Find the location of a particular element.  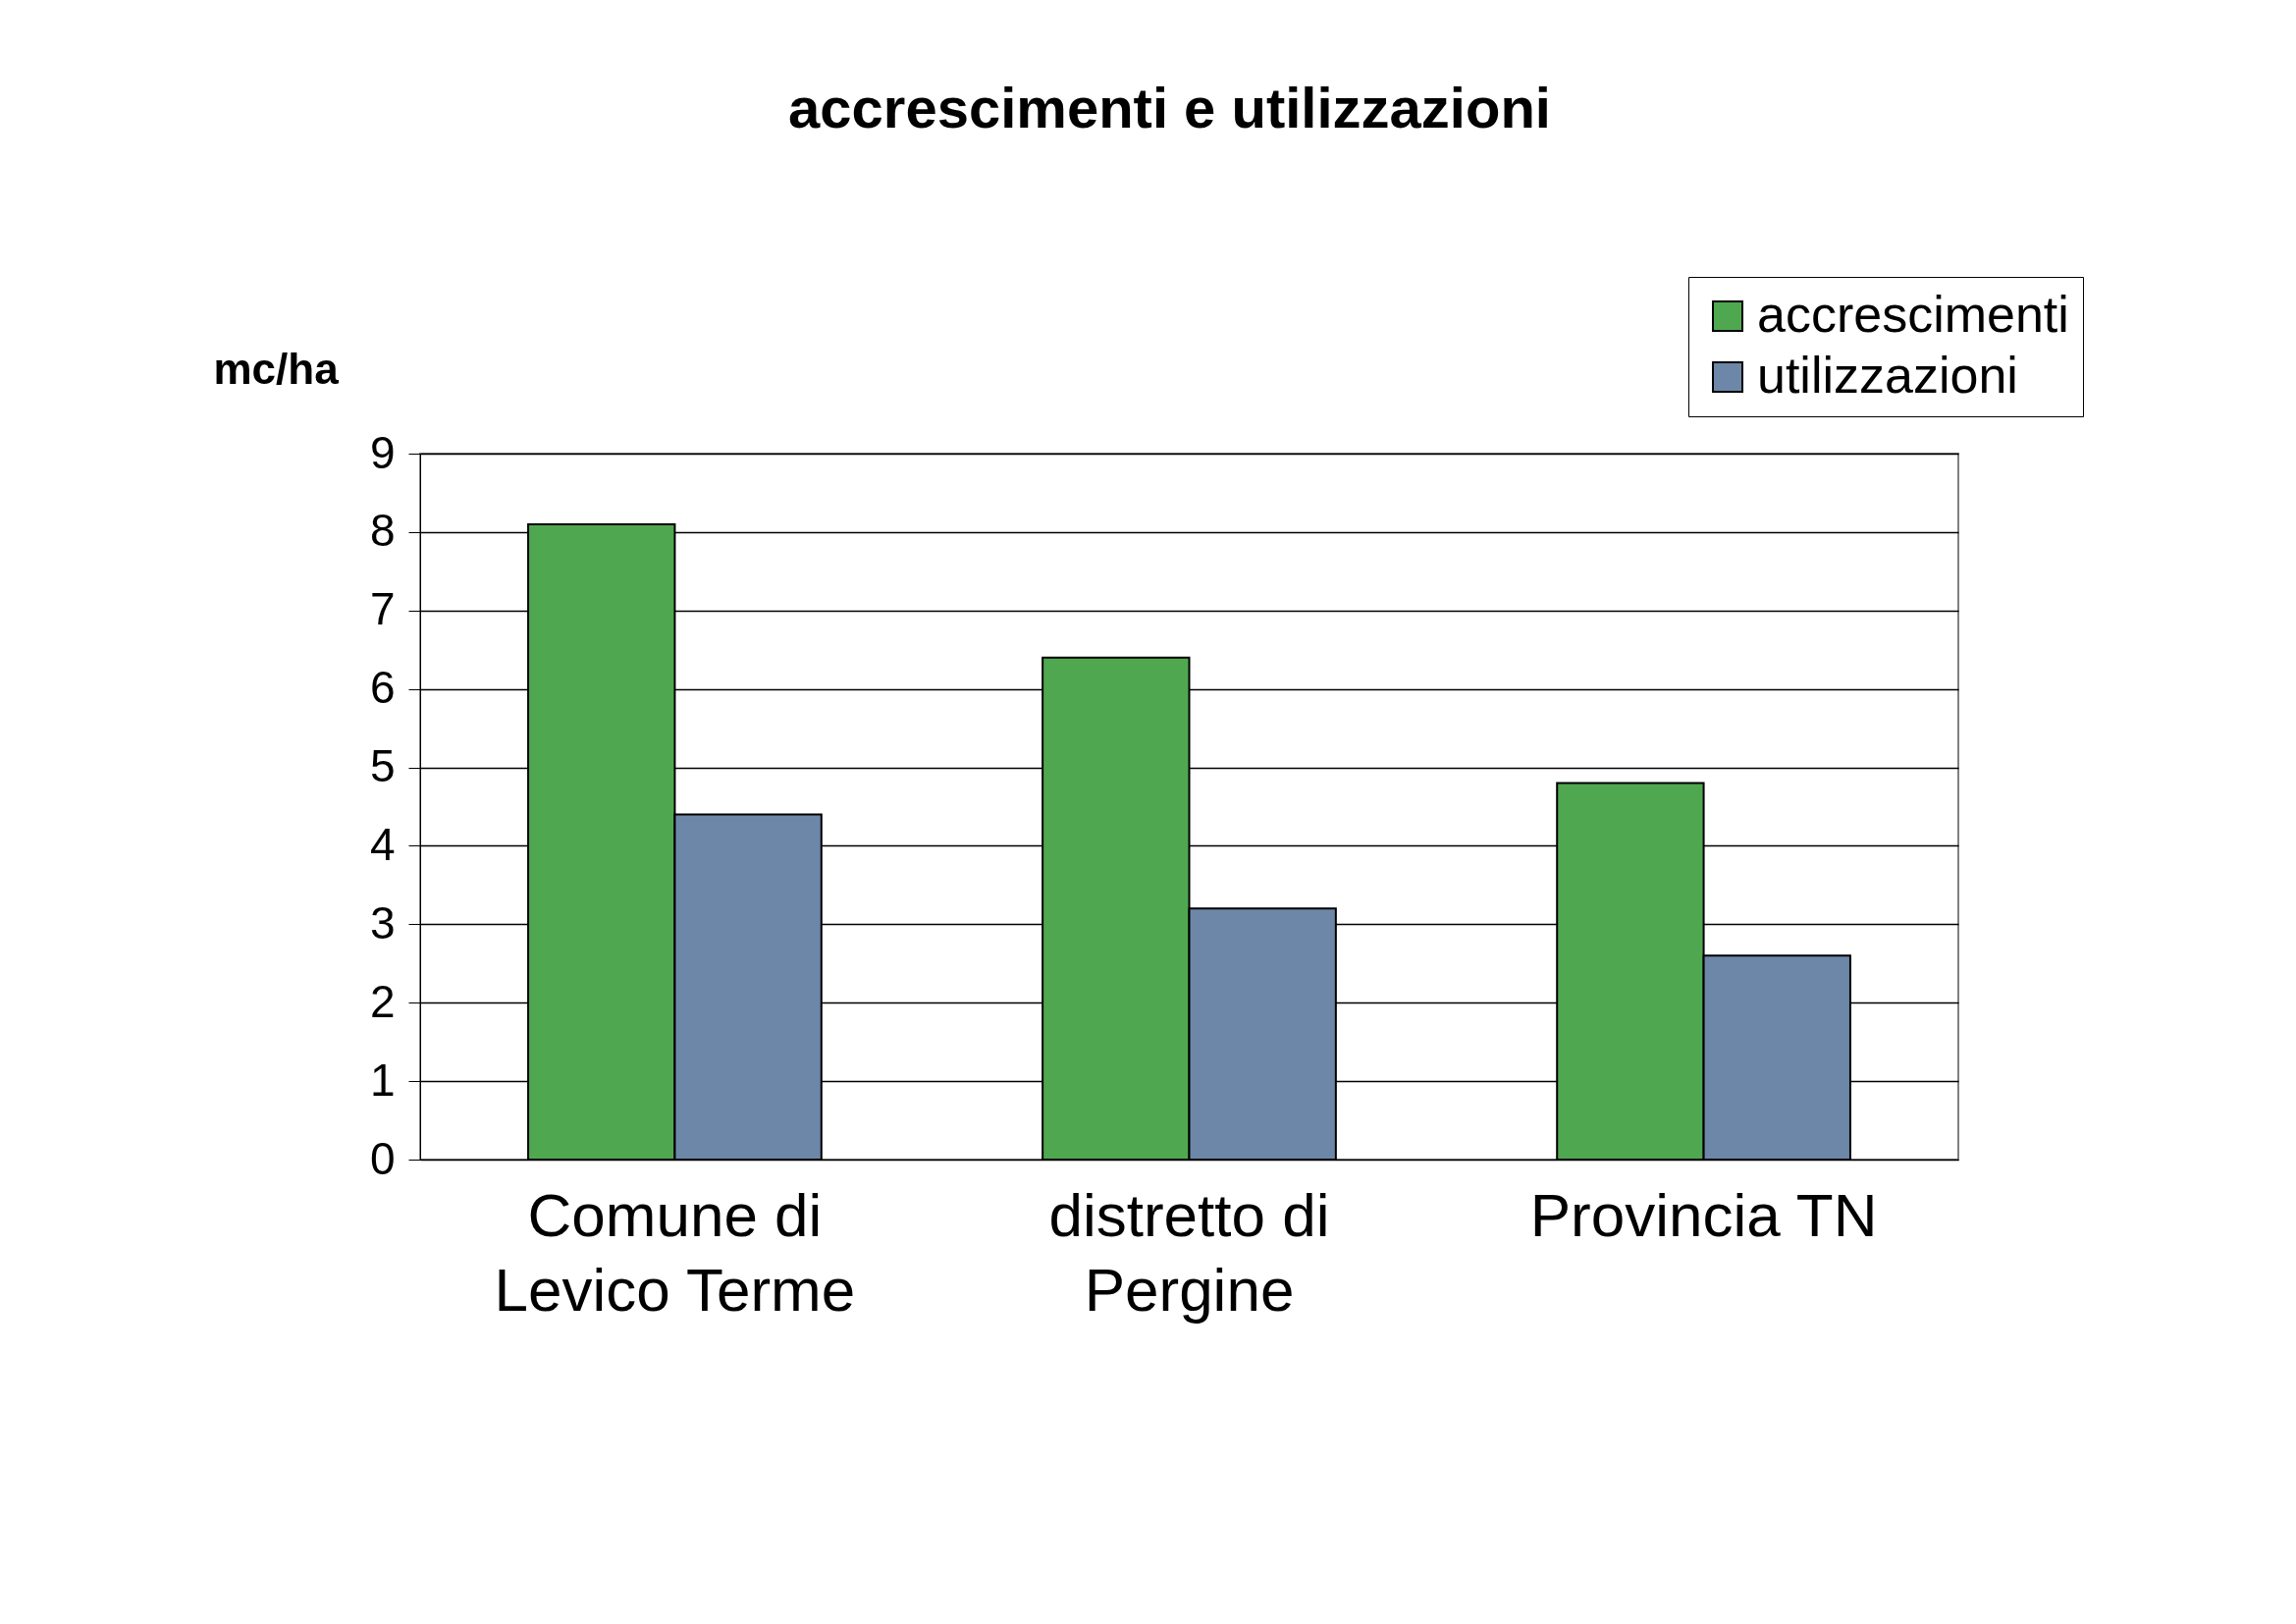

y-tick-label: 7 is located at coordinates (382, 609).